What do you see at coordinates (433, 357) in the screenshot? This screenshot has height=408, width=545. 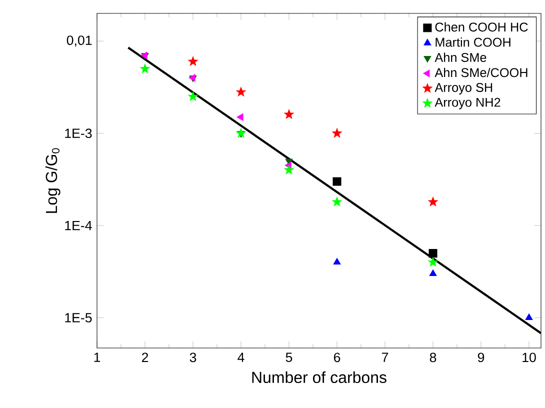 I see `x-tick-label: 8` at bounding box center [433, 357].